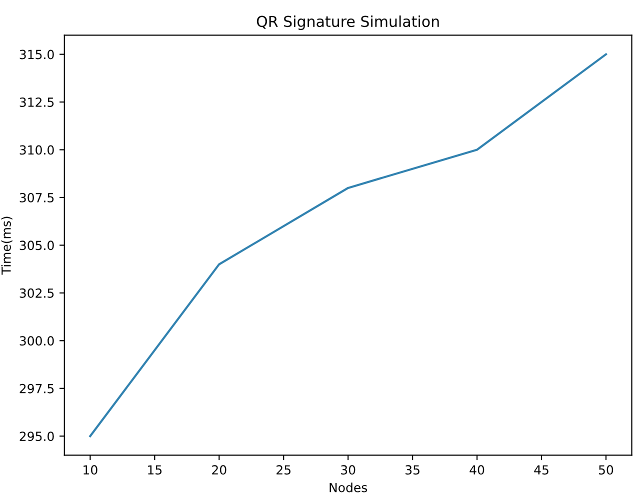  Describe the element at coordinates (37, 293) in the screenshot. I see `y-tick-label: 302.5` at that location.